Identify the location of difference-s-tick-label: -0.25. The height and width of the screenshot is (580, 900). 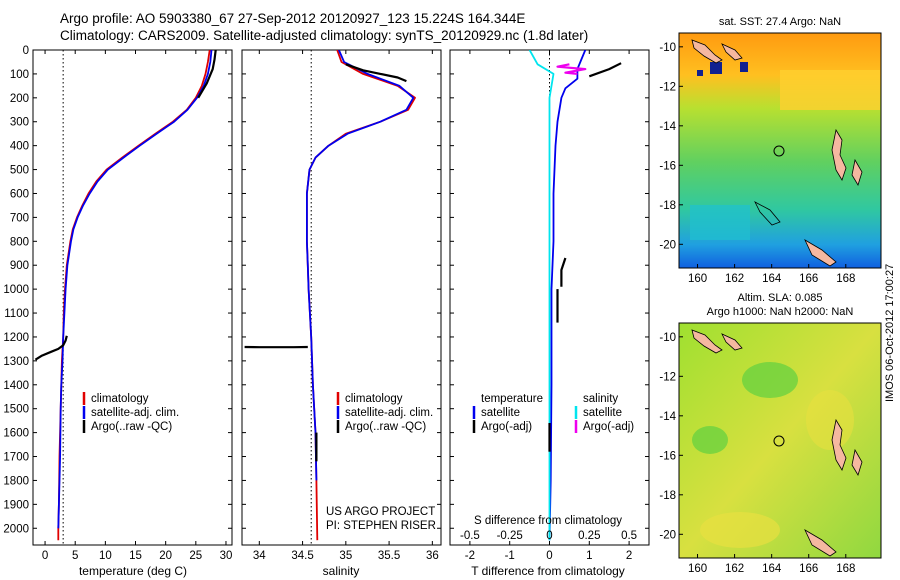
(510, 536).